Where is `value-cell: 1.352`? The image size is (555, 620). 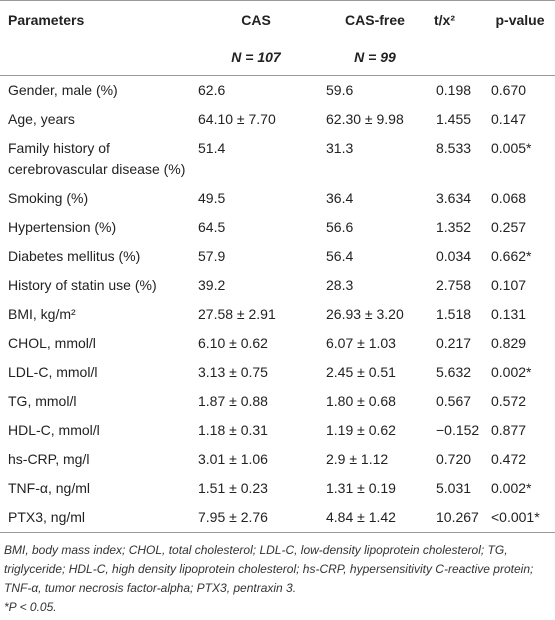 value-cell: 1.352 is located at coordinates (454, 227).